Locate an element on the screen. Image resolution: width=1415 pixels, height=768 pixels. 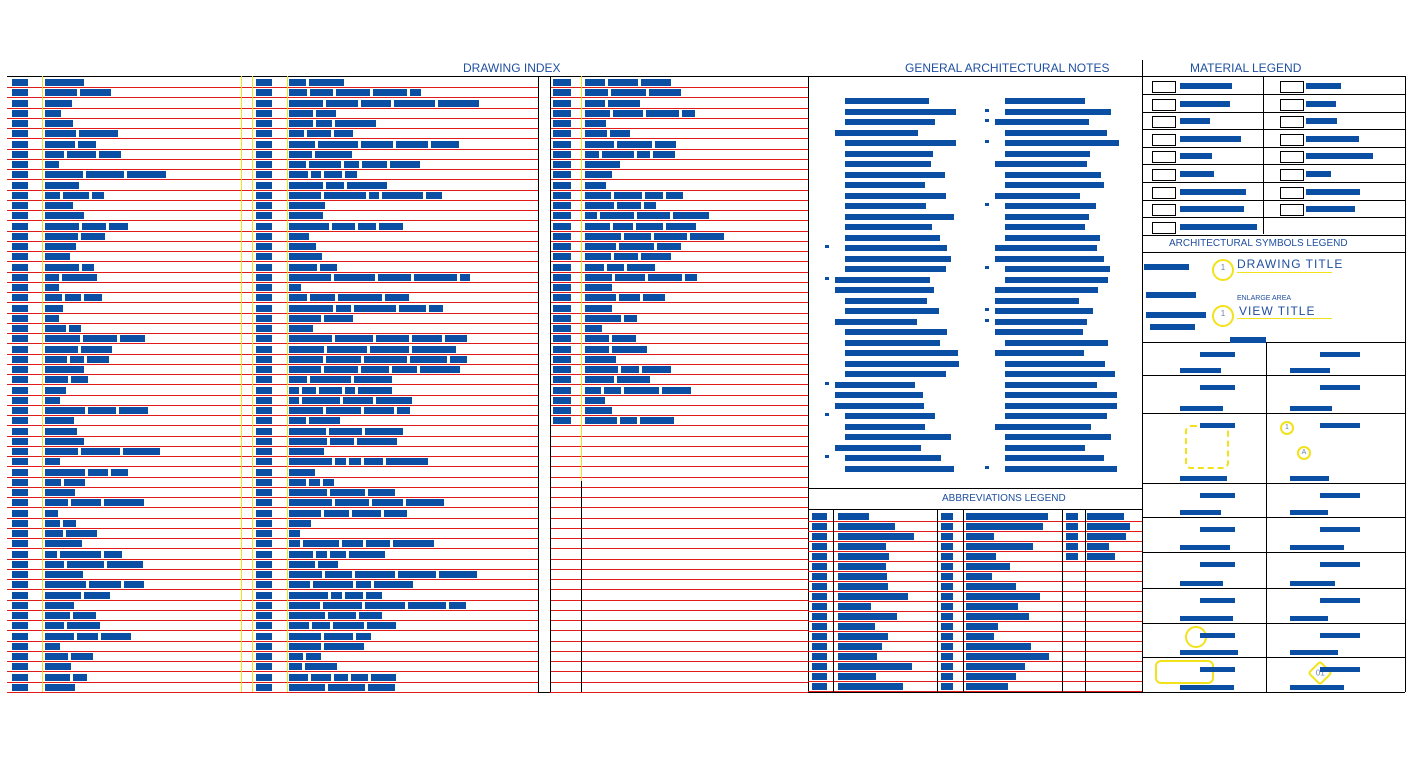
symbol-note-bar is located at coordinates (1217, 669).